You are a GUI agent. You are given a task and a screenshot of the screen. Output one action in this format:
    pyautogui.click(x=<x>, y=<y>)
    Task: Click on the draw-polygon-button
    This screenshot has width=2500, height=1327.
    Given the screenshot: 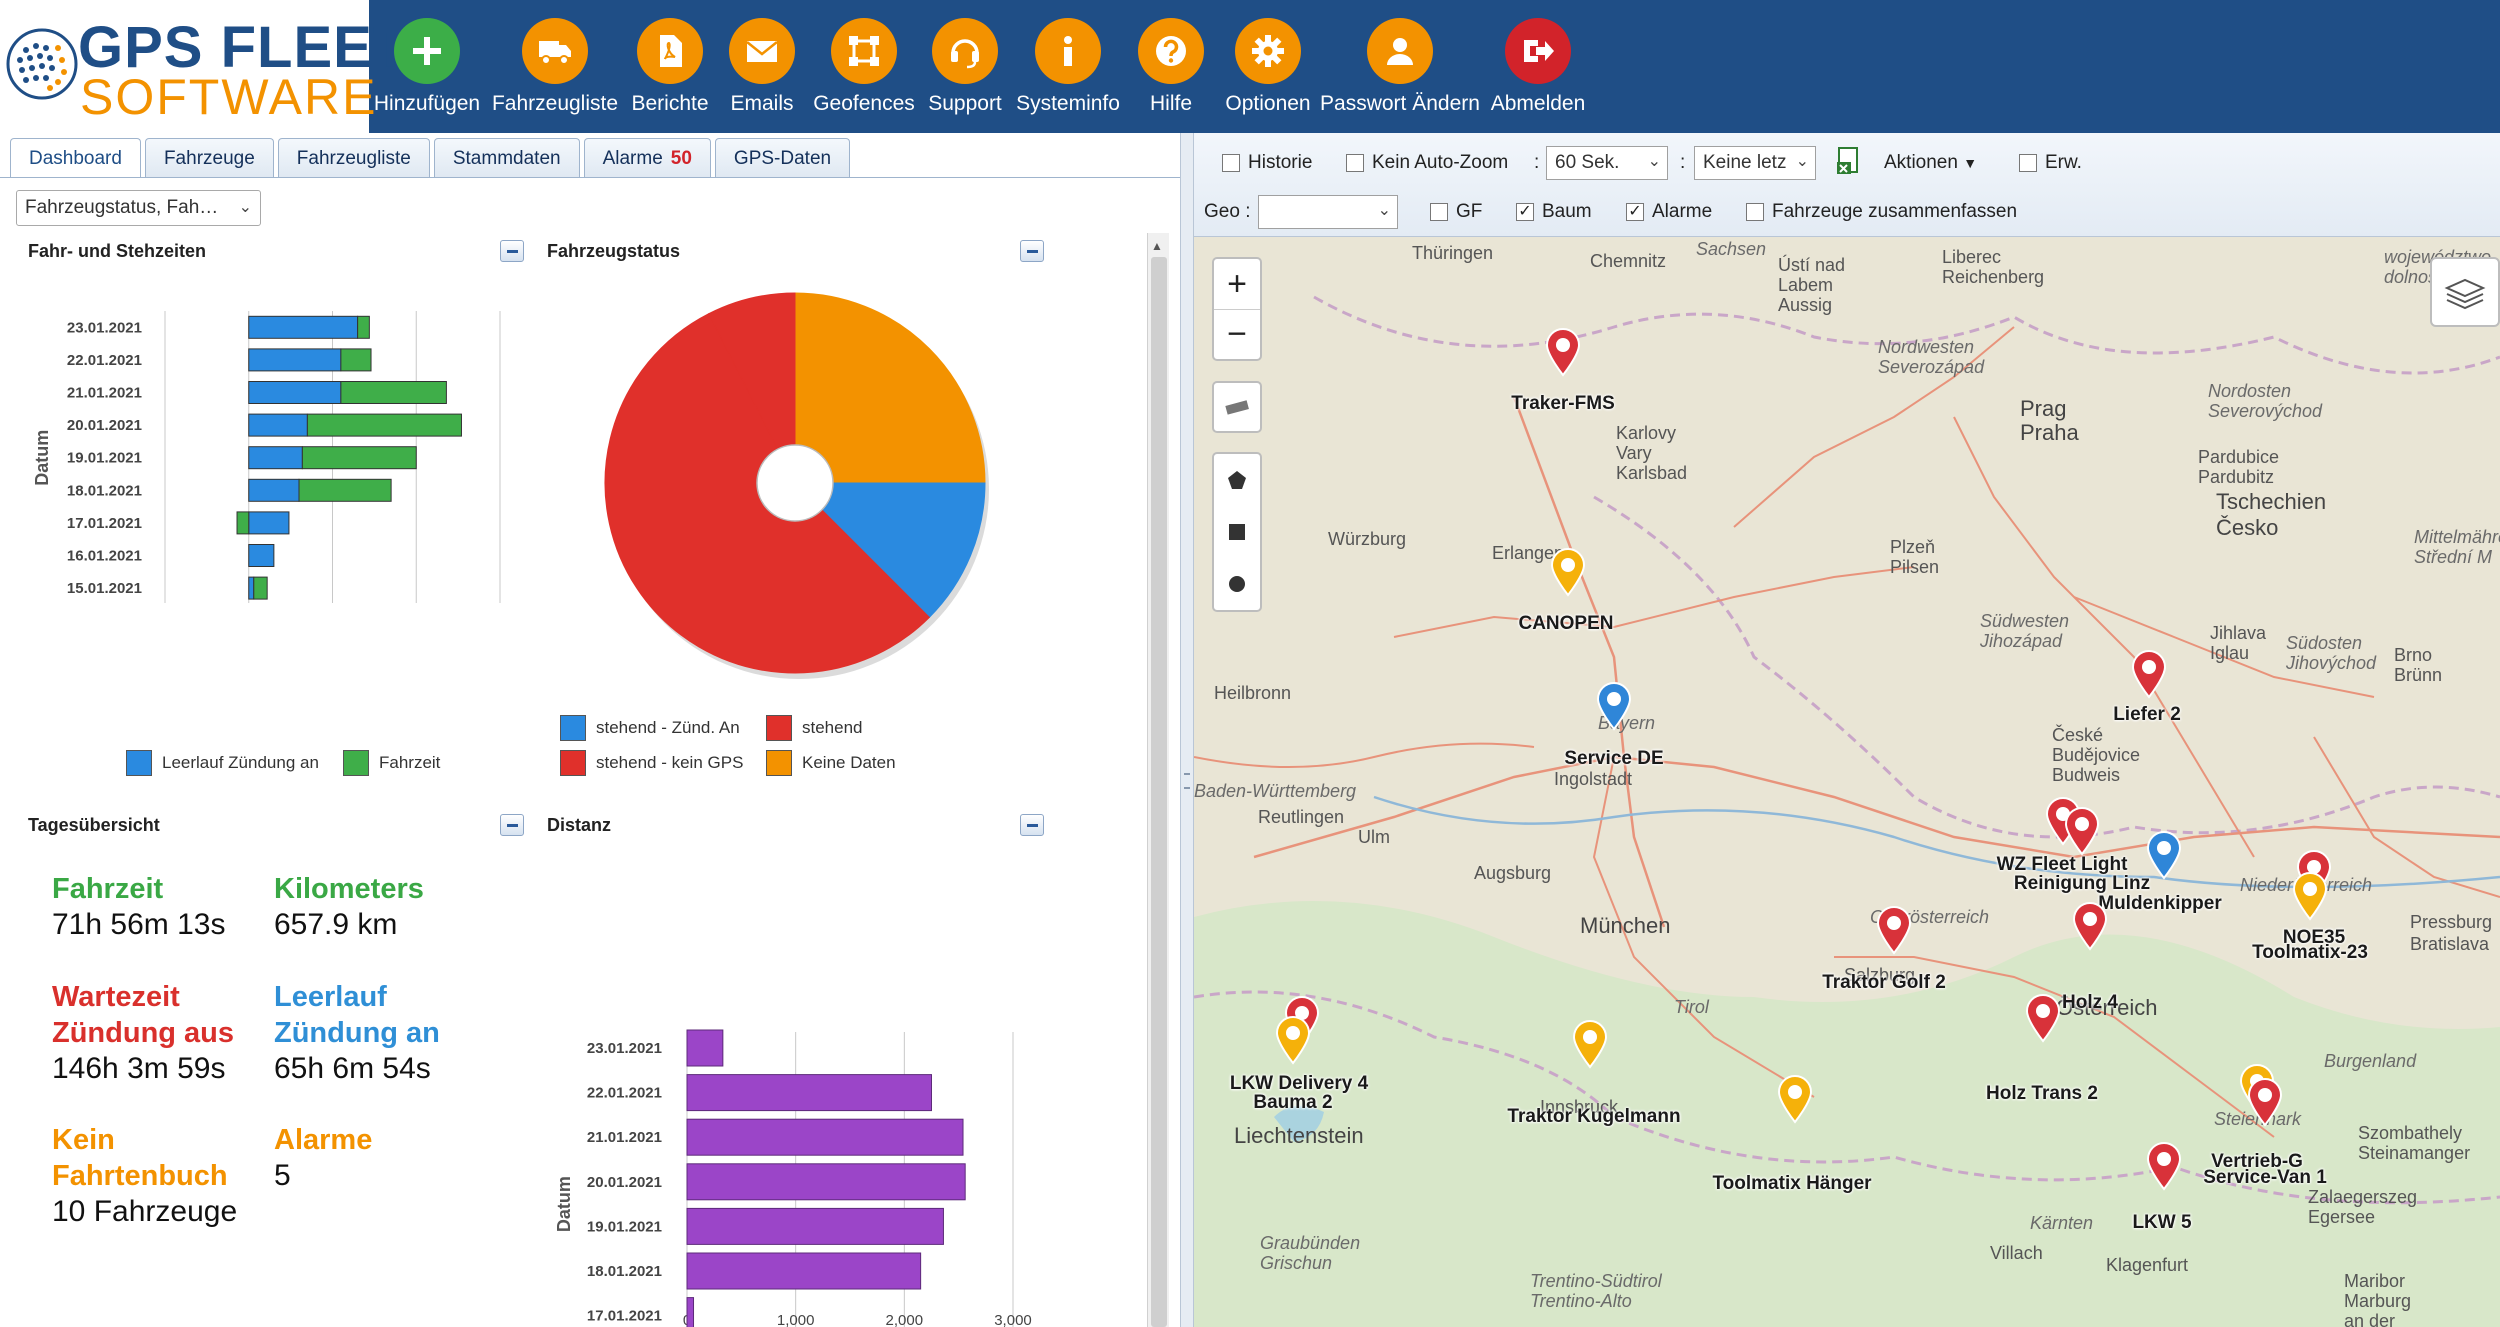 What is the action you would take?
    pyautogui.click(x=1237, y=480)
    